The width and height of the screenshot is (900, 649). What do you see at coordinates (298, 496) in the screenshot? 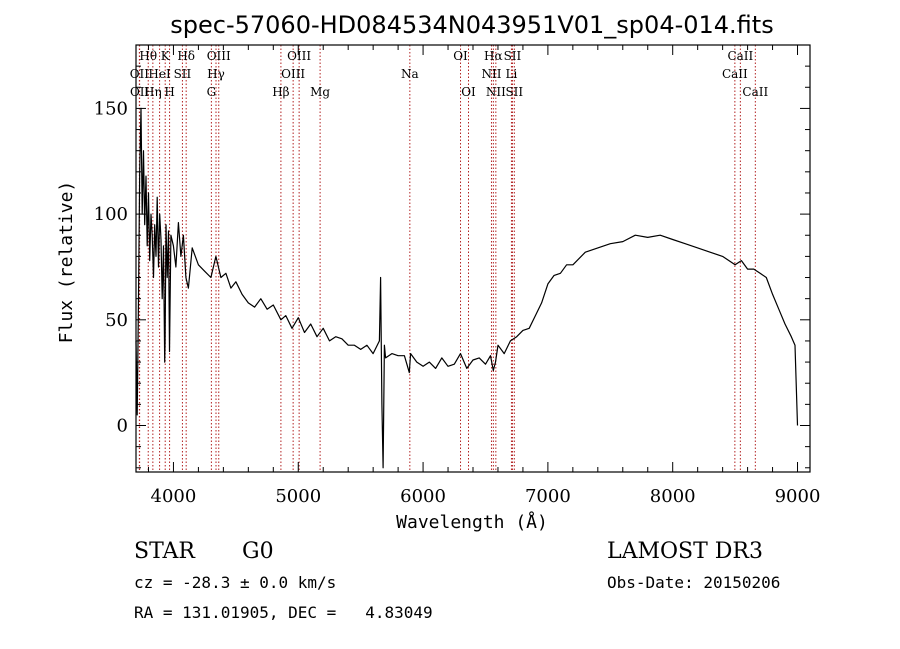
I see `x-tick-label: 5000` at bounding box center [298, 496].